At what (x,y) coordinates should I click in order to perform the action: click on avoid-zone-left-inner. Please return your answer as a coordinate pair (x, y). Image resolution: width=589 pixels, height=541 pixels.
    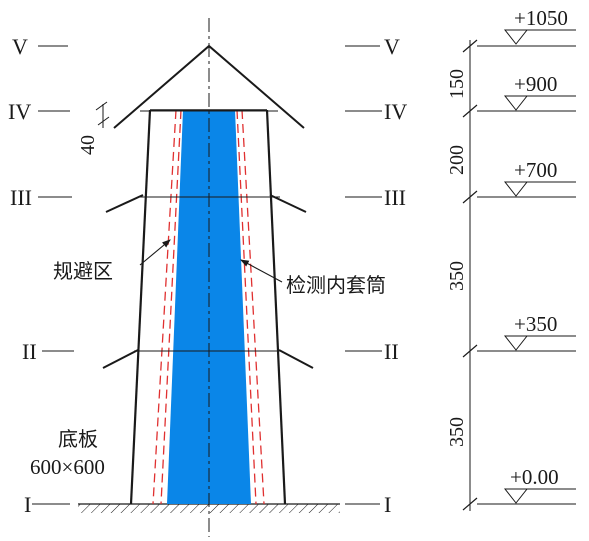
    Looking at the image, I should click on (171, 307).